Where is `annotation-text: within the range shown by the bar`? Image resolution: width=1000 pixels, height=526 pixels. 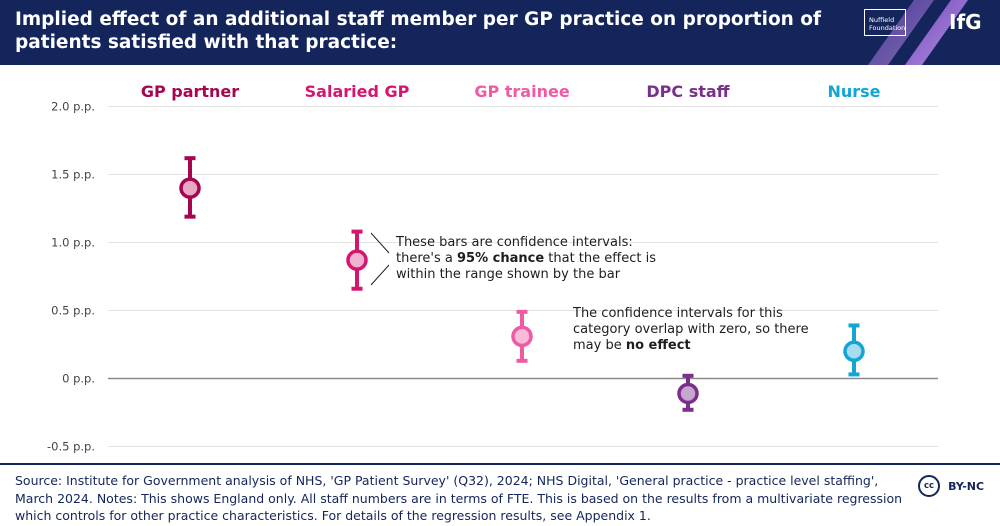
annotation-text: within the range shown by the bar is located at coordinates (508, 274).